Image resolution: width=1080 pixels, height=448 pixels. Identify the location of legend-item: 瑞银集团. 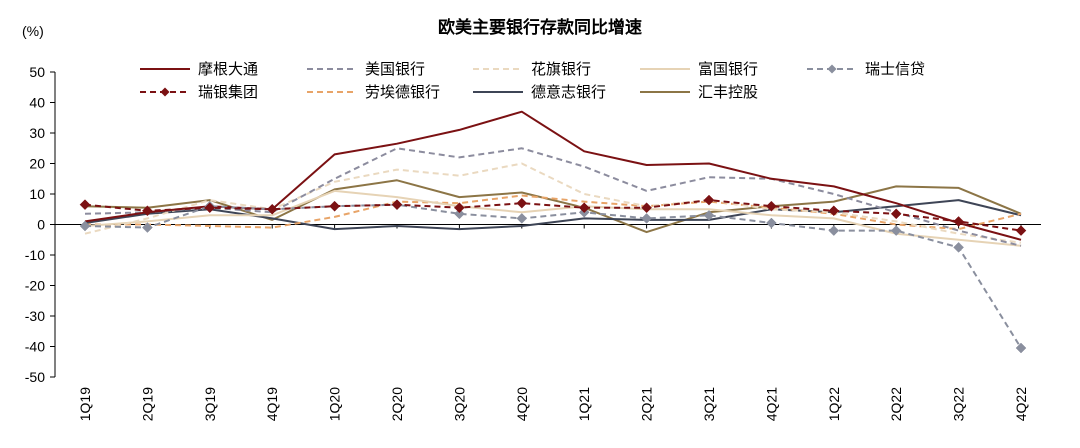
(199, 92).